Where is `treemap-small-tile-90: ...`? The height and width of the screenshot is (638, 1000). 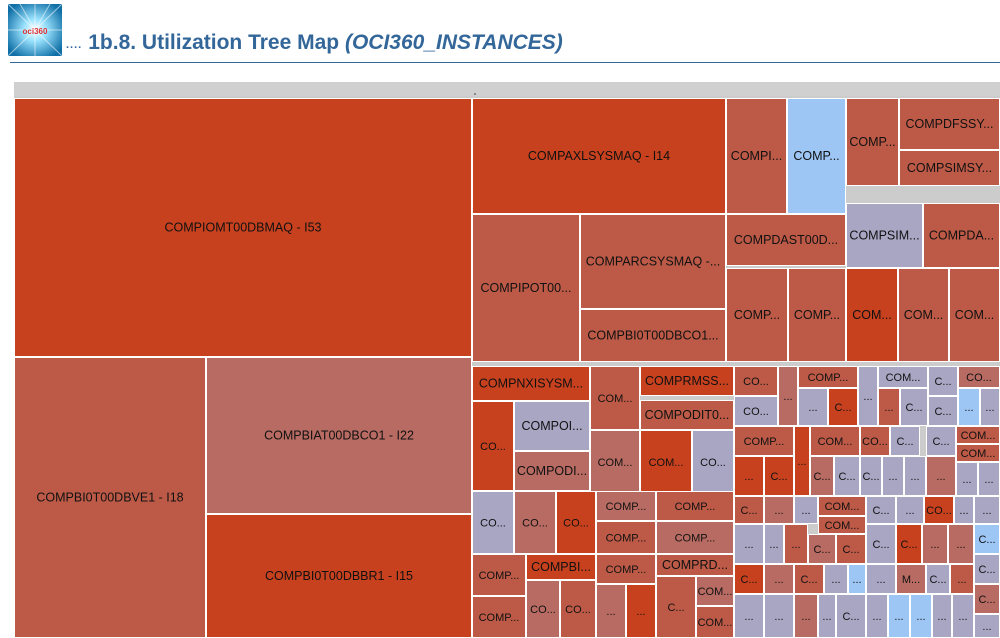
treemap-small-tile-90: ... is located at coordinates (827, 616).